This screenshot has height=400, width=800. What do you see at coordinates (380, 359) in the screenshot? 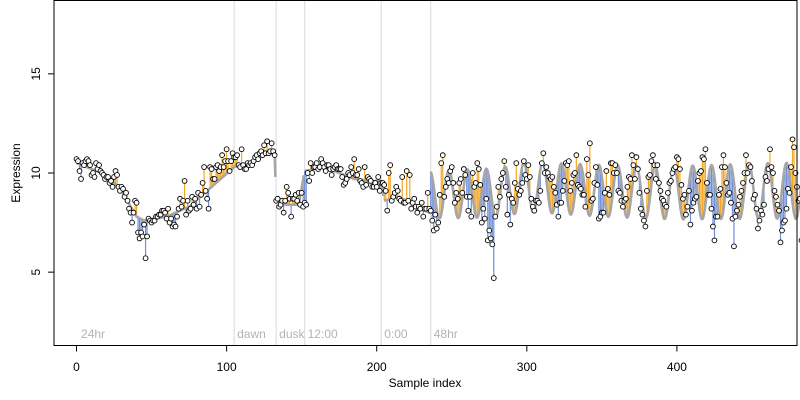
I see `x-axis: 0 100 200 300 400` at bounding box center [380, 359].